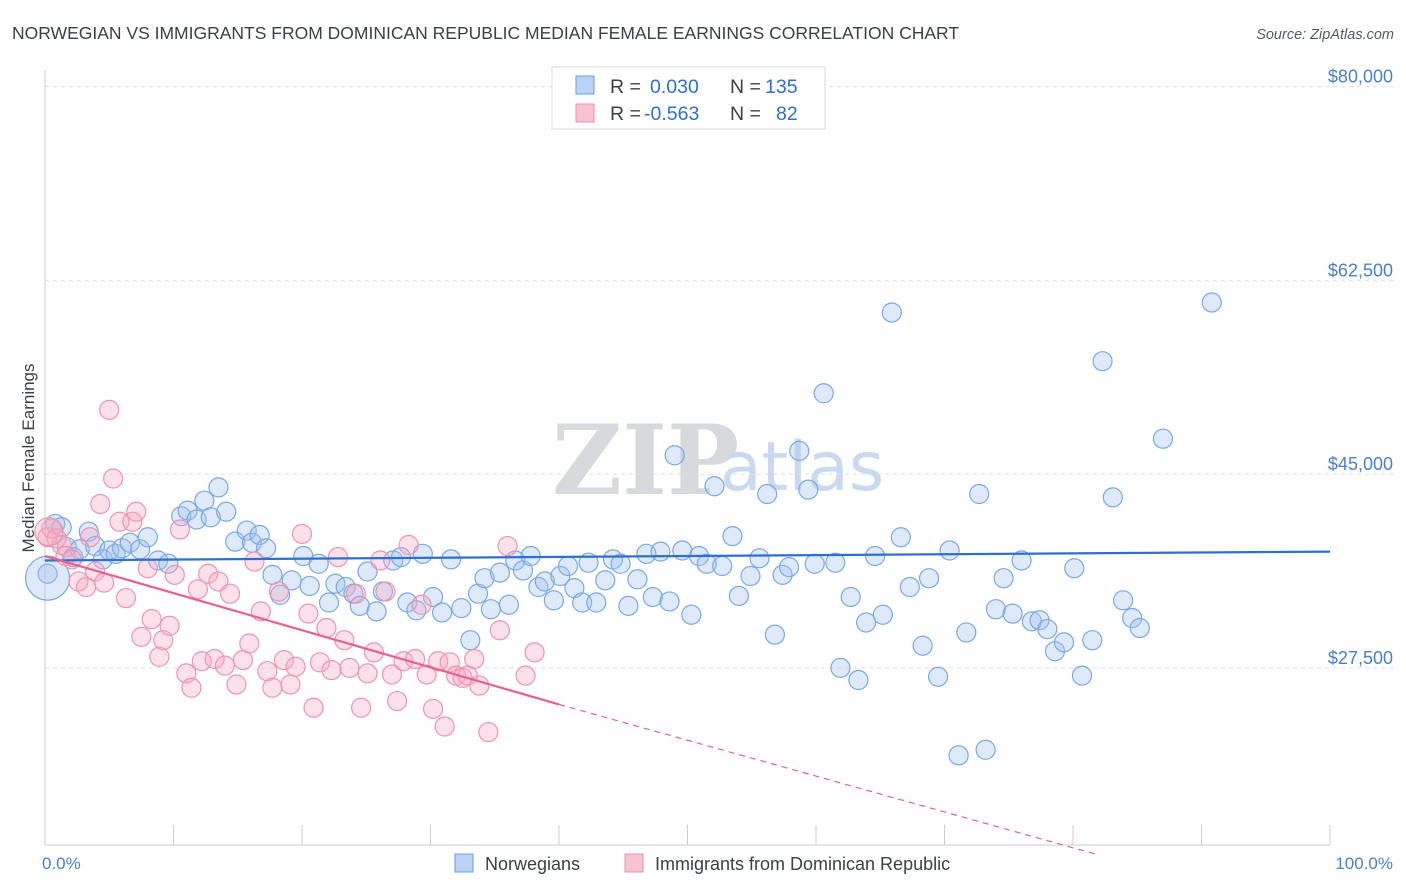 The image size is (1406, 892). What do you see at coordinates (585, 85) in the screenshot?
I see `legend-swatch-norwegians` at bounding box center [585, 85].